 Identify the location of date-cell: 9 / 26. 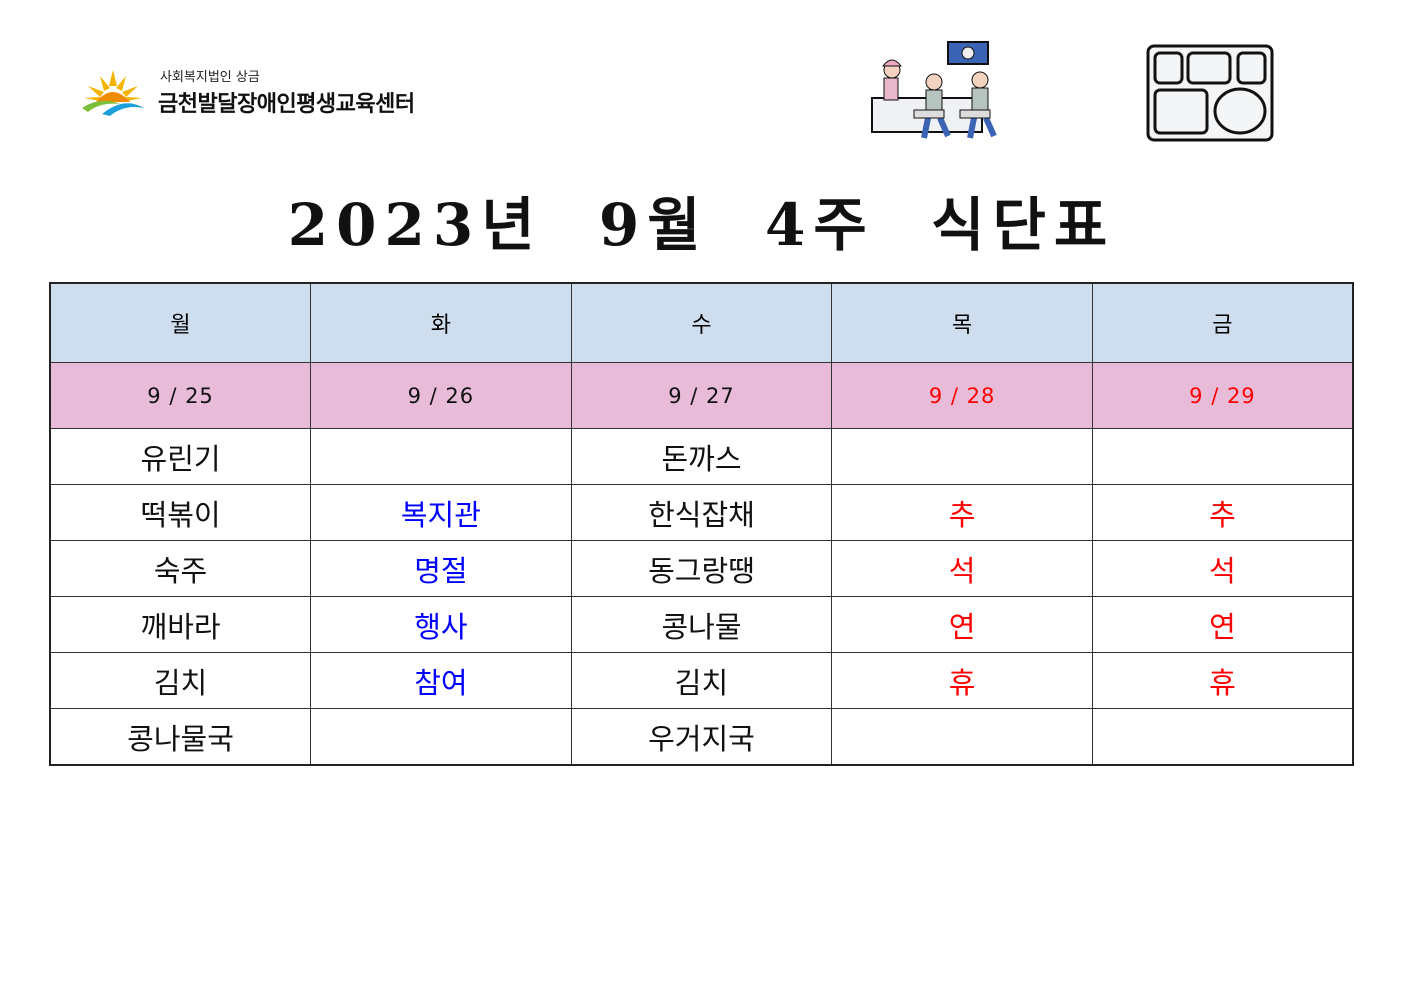
(441, 395).